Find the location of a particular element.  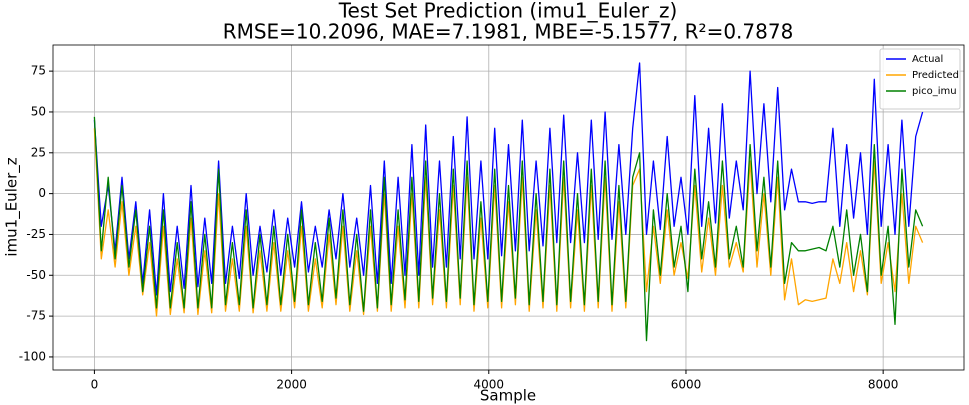

y-tick-label: -50 is located at coordinates (36, 275).